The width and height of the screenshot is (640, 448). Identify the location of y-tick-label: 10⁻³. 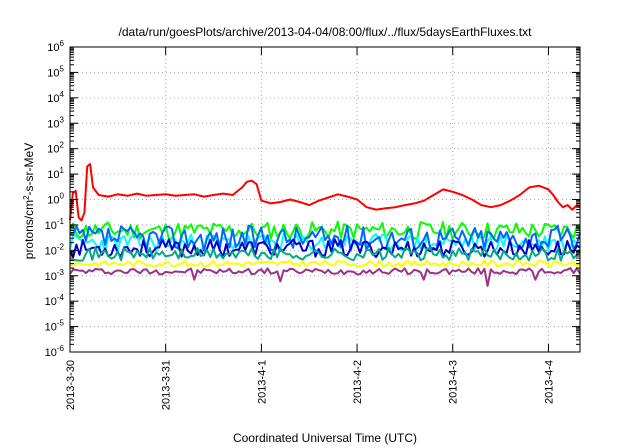
(55, 275).